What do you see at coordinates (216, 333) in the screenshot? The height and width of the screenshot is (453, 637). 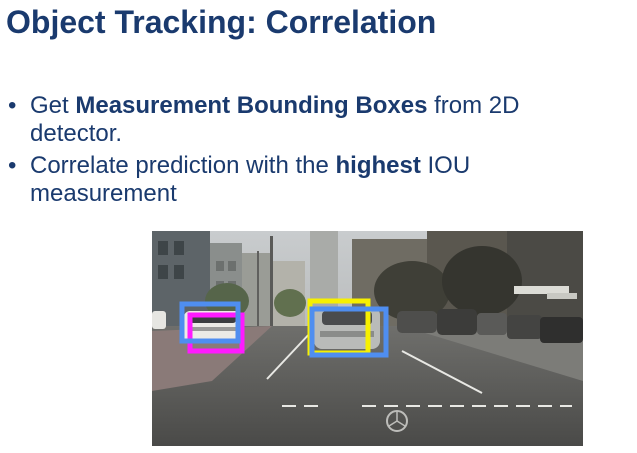 I see `prediction-box-magenta` at bounding box center [216, 333].